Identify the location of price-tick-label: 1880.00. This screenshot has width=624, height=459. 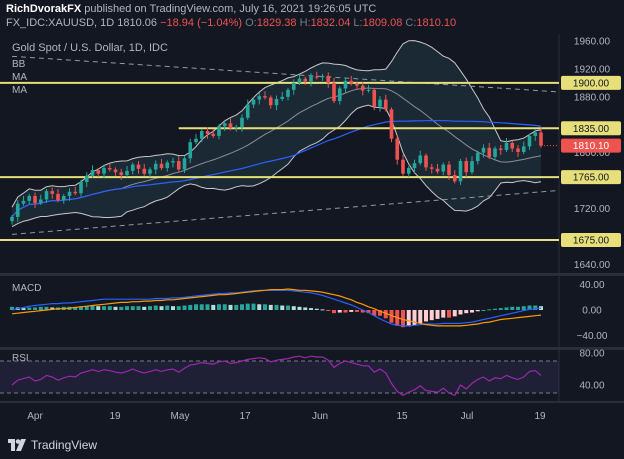
(592, 97).